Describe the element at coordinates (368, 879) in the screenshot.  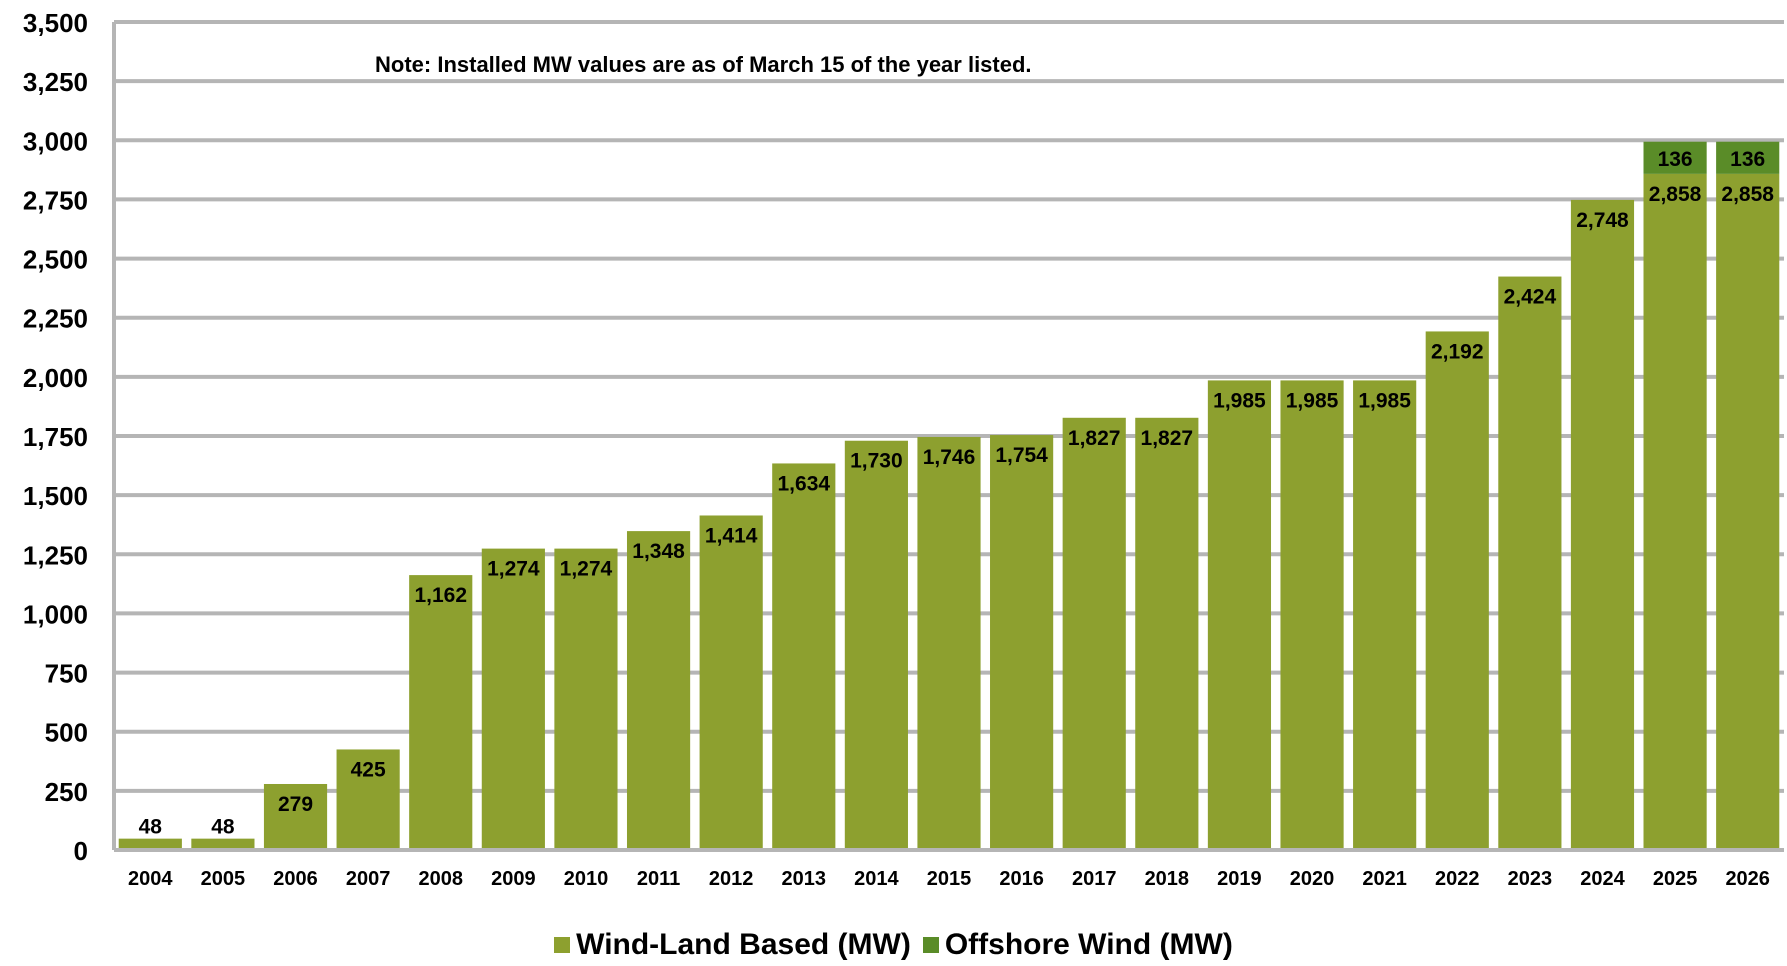
I see `x-tick-label: 2007` at that location.